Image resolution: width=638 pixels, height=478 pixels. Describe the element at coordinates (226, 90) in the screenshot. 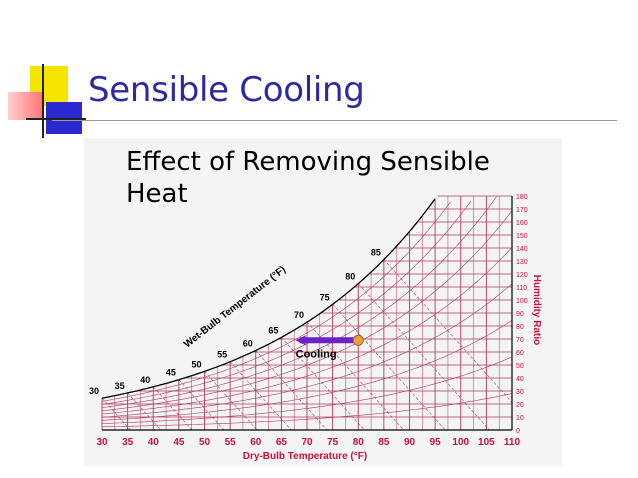

I see `slide-title: Sensible Cooling` at that location.